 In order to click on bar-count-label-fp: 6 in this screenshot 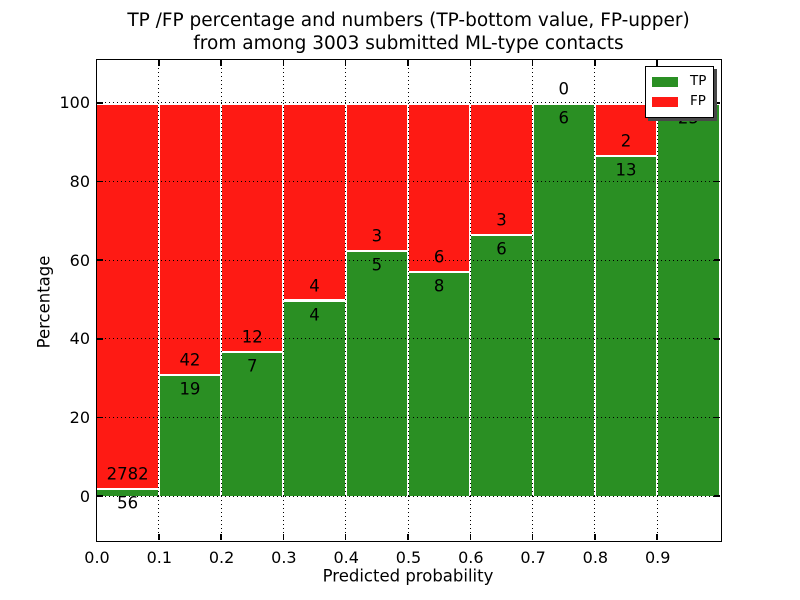, I will do `click(439, 257)`.